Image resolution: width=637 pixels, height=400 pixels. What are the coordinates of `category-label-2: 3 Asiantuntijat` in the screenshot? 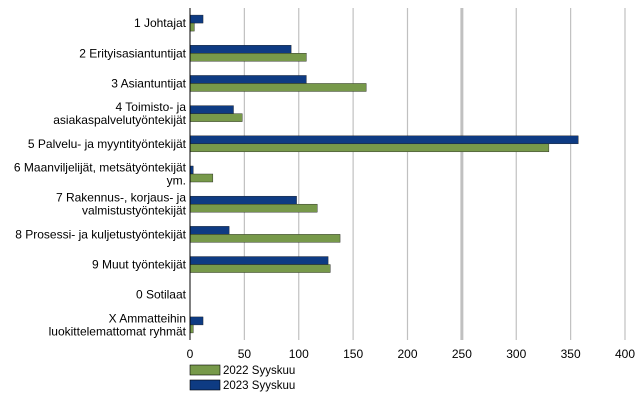 It's located at (148, 83).